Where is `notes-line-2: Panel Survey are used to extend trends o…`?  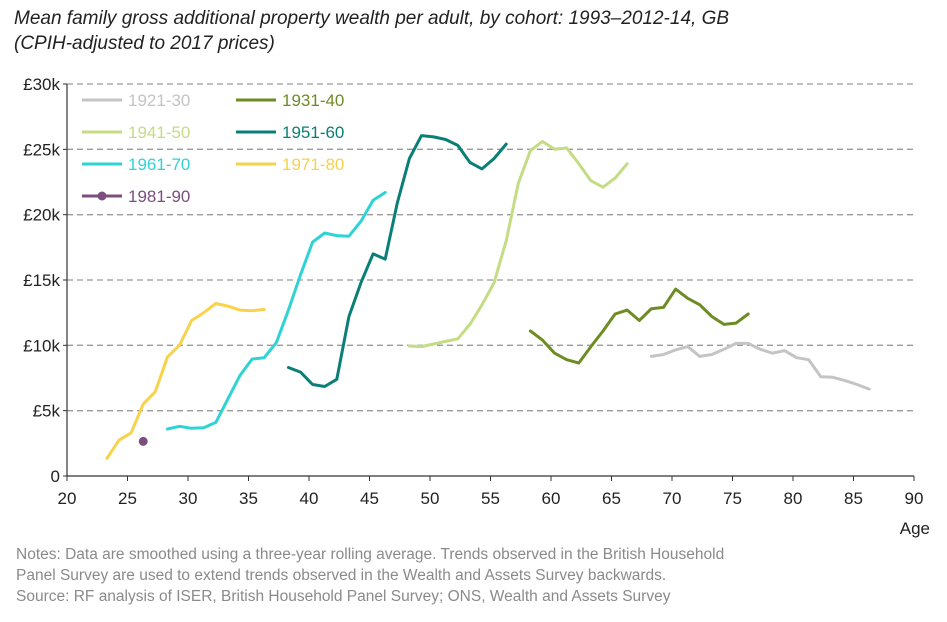 notes-line-2: Panel Survey are used to extend trends o… is located at coordinates (370, 575).